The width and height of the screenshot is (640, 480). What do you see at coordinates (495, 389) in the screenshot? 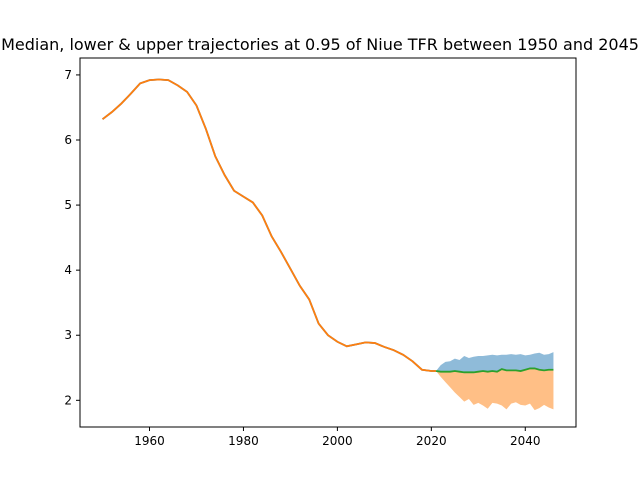
I see `lower-band-area` at bounding box center [495, 389].